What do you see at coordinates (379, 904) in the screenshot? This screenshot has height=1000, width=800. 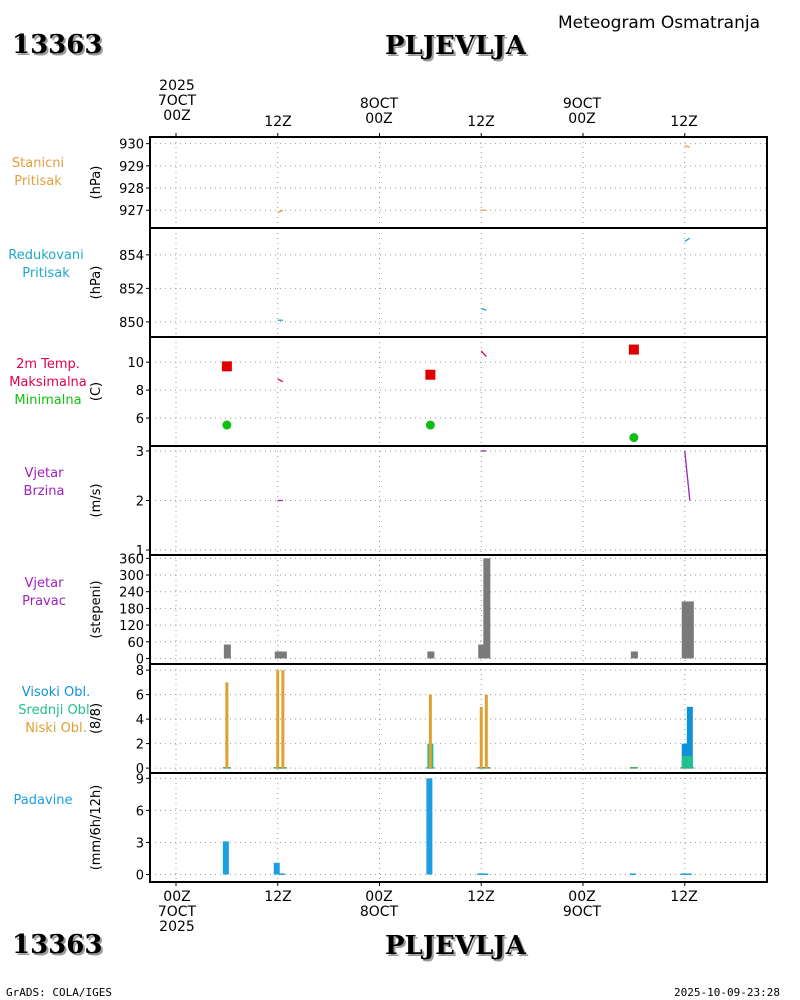 I see `time-tick-bottom: 00Z 8OCT` at bounding box center [379, 904].